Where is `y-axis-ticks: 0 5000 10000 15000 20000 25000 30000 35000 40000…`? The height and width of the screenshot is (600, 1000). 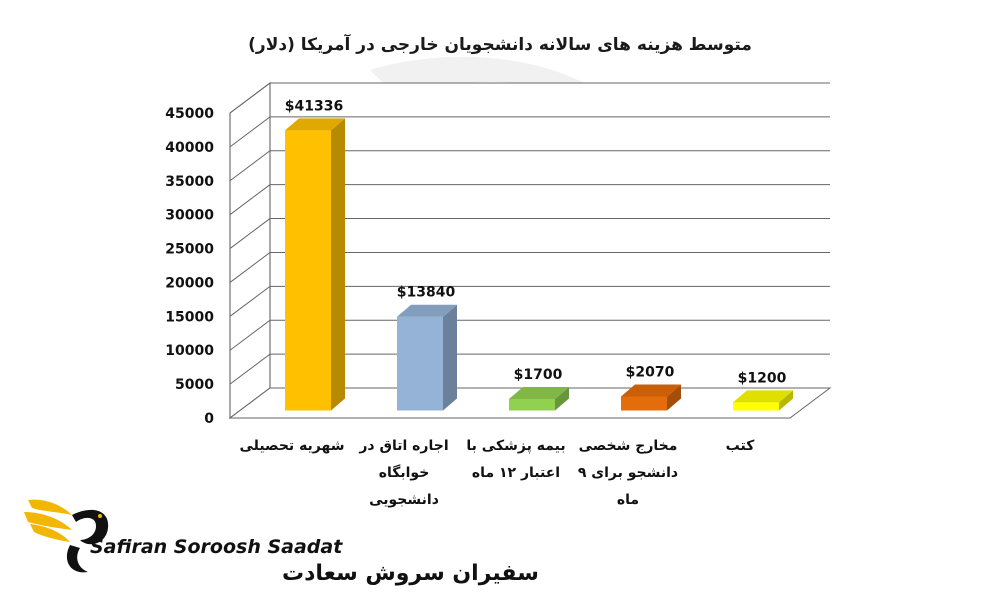
y-axis-ticks: 0 5000 10000 15000 20000 25000 30000 35000 40000… is located at coordinates (189, 266).